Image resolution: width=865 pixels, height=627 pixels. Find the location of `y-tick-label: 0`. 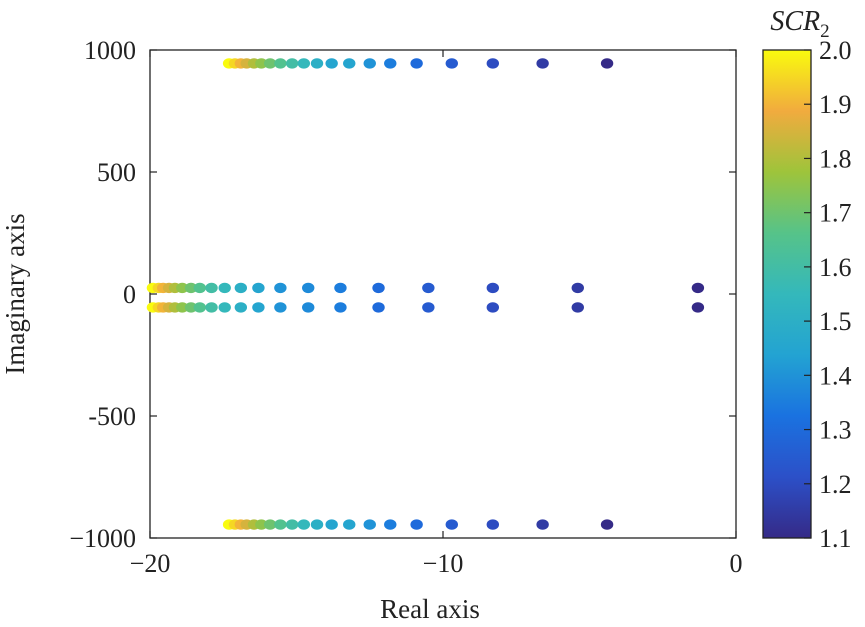

y-tick-label: 0 is located at coordinates (129, 294).